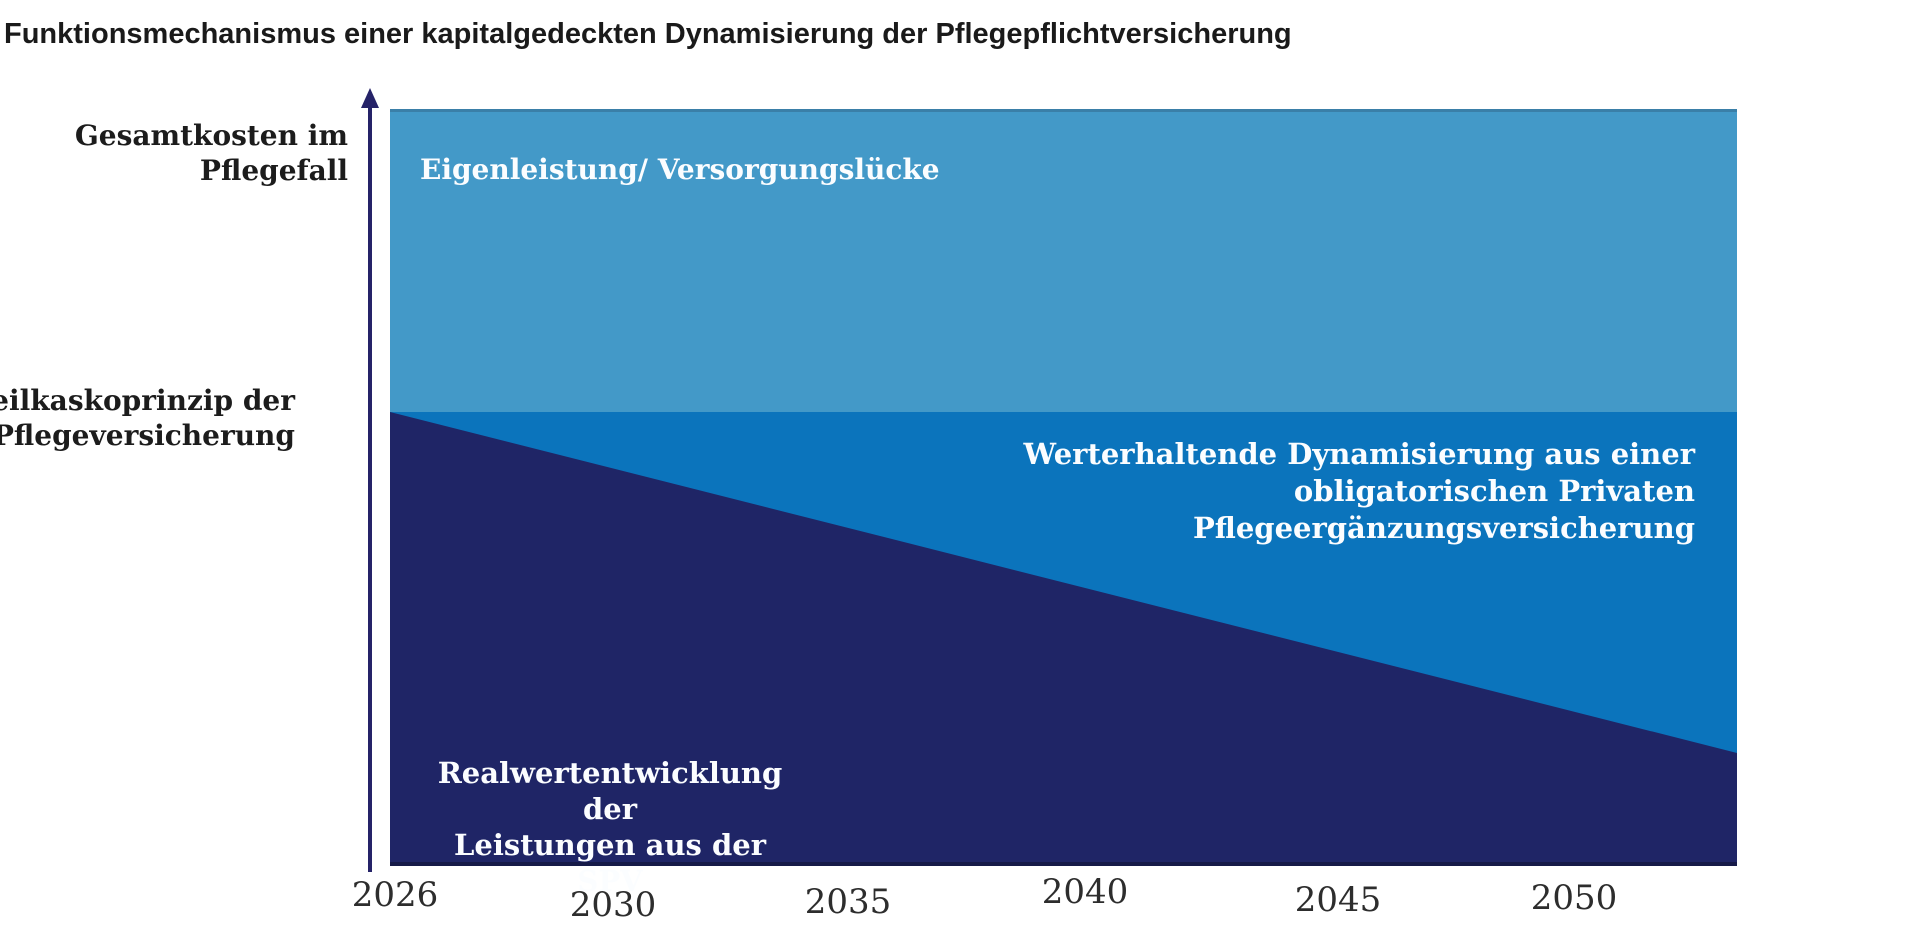 Image resolution: width=1920 pixels, height=940 pixels. Describe the element at coordinates (370, 488) in the screenshot. I see `y-axis-line` at that location.